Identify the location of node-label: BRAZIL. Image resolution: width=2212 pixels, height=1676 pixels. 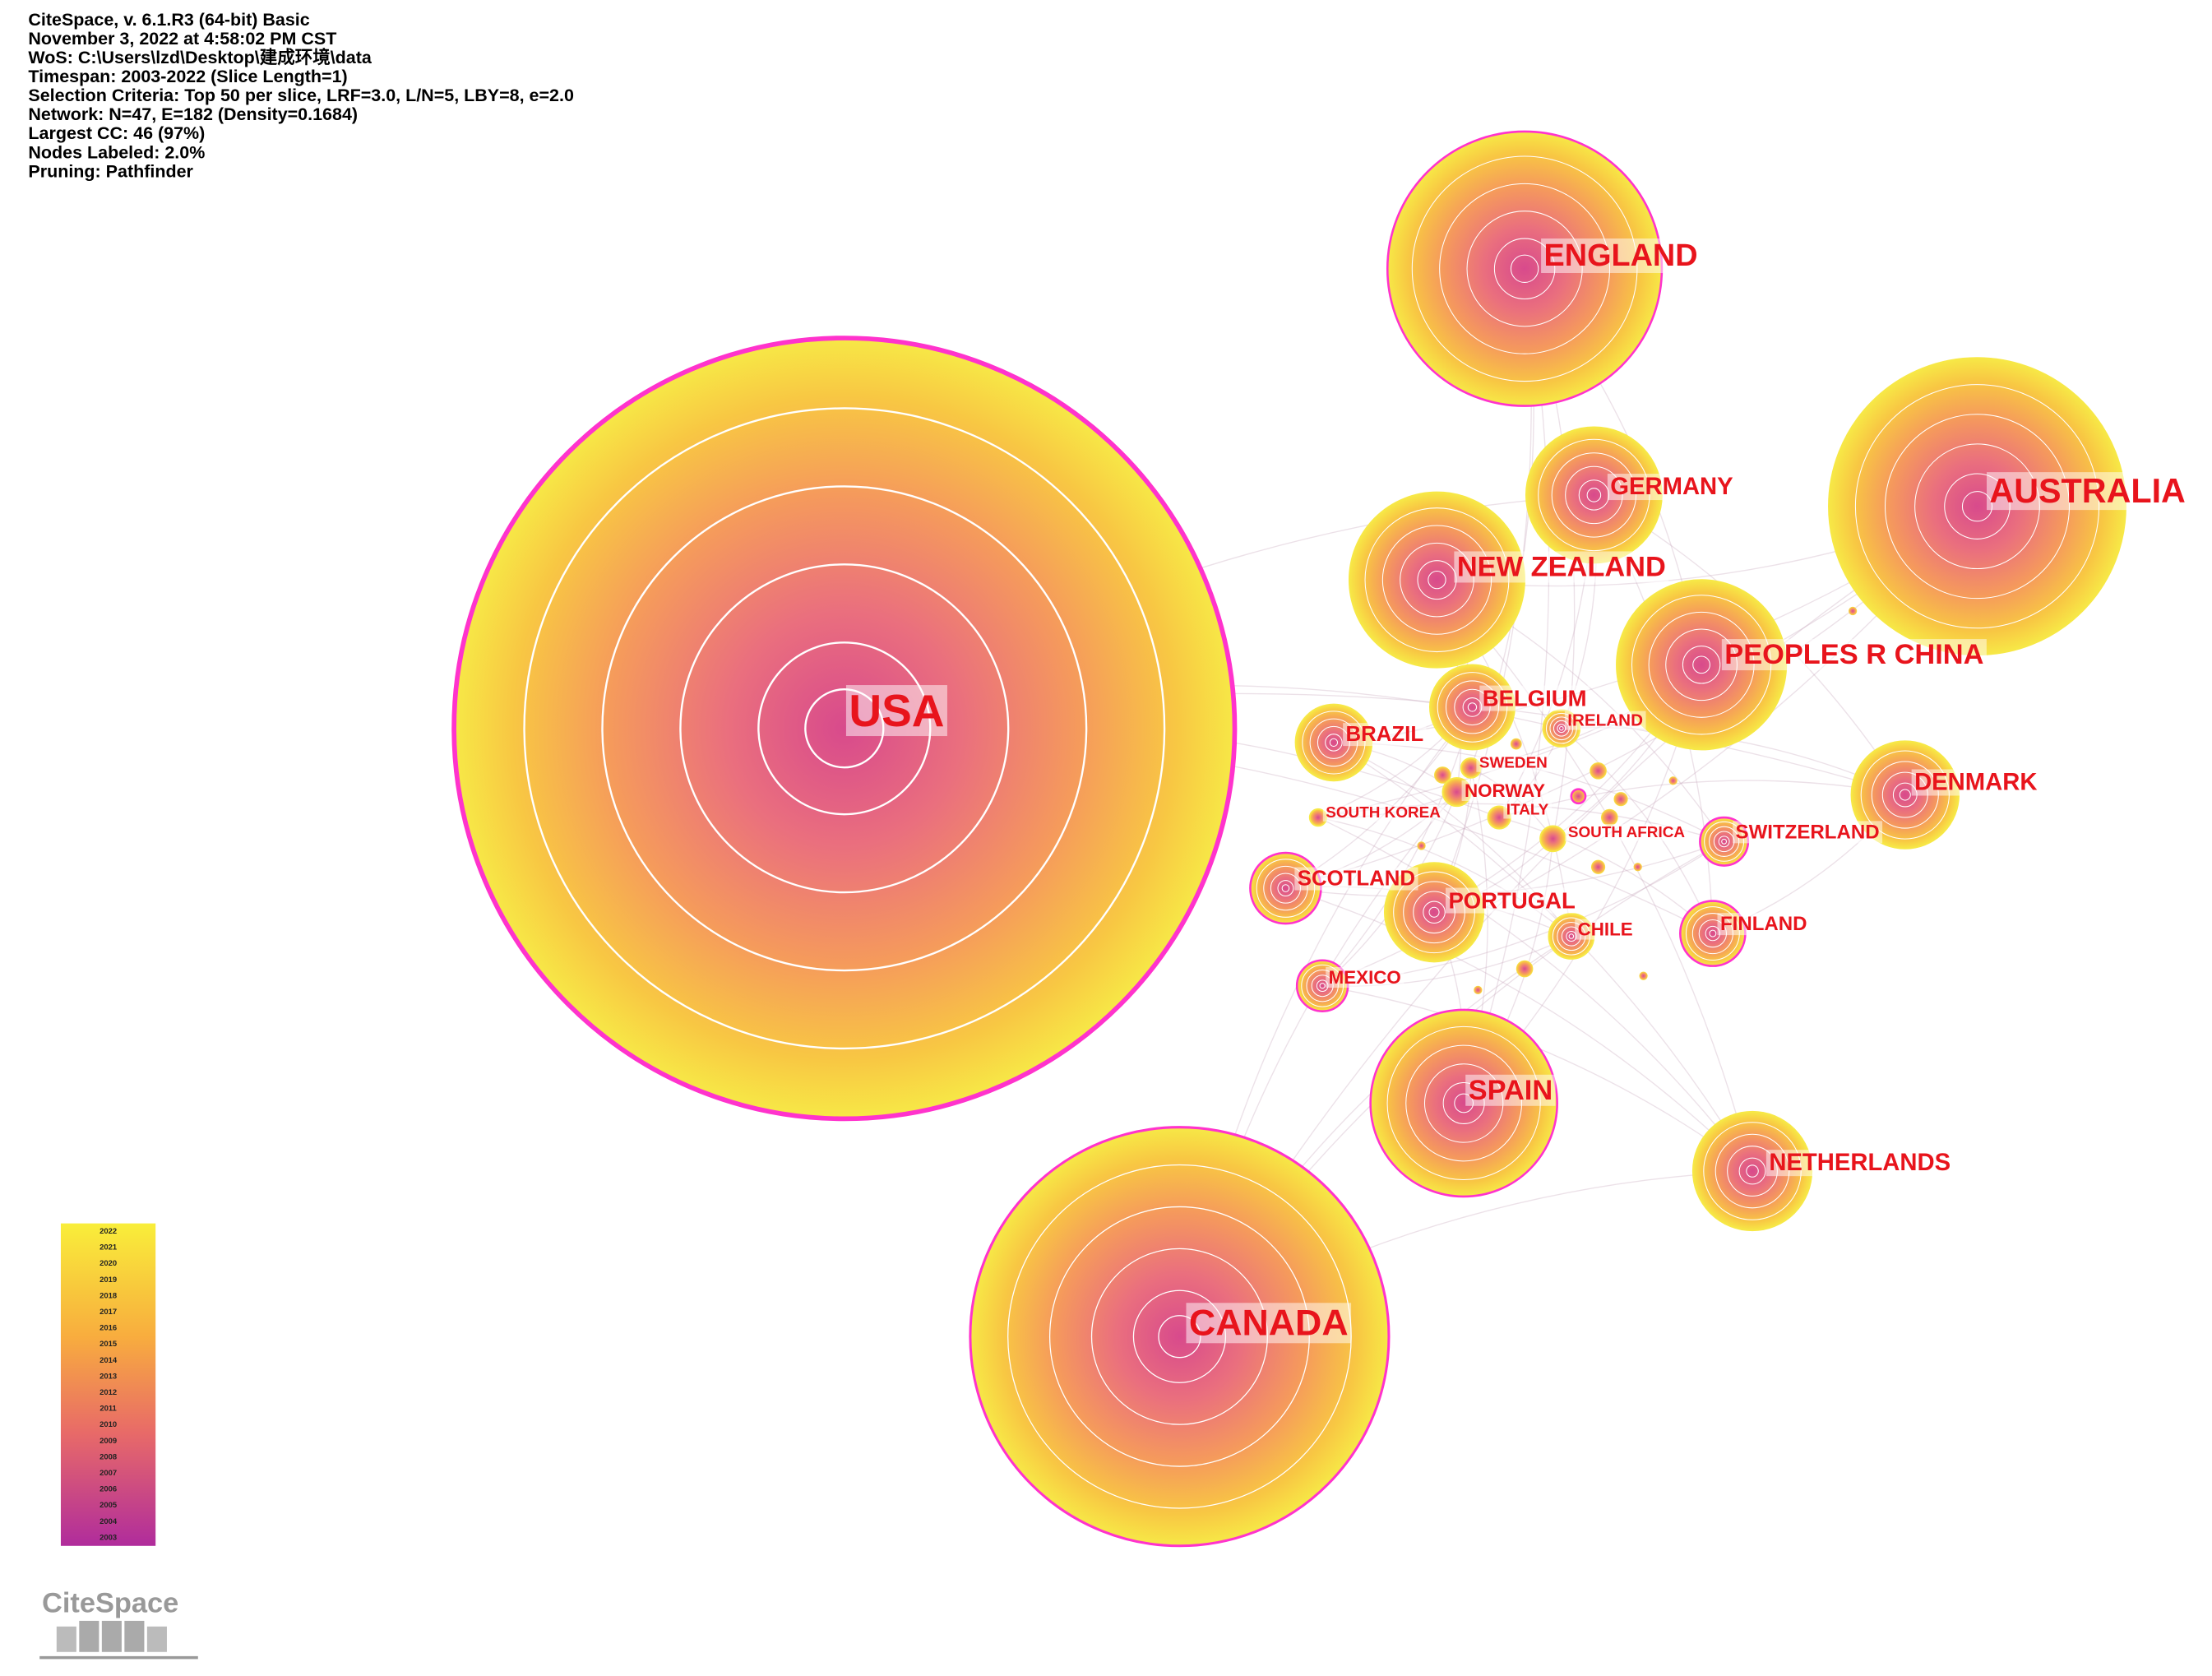
(1385, 734).